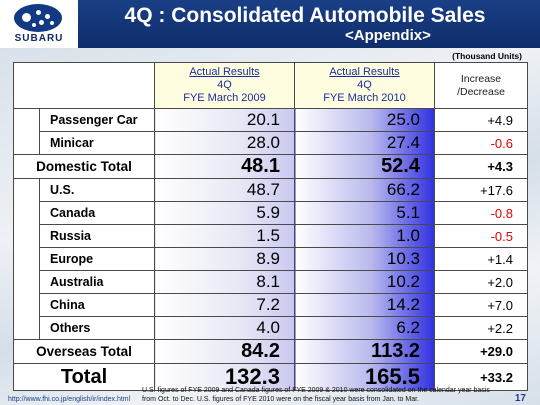 The width and height of the screenshot is (540, 405). Describe the element at coordinates (224, 305) in the screenshot. I see `value-fy2009: 7.2` at that location.